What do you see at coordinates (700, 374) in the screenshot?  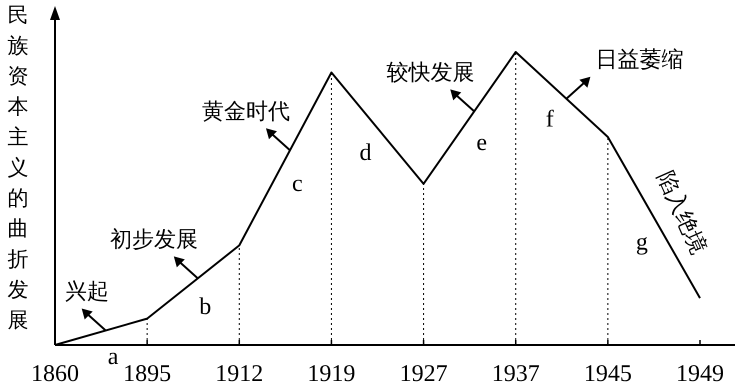 I see `x-tick-label: 1949` at bounding box center [700, 374].